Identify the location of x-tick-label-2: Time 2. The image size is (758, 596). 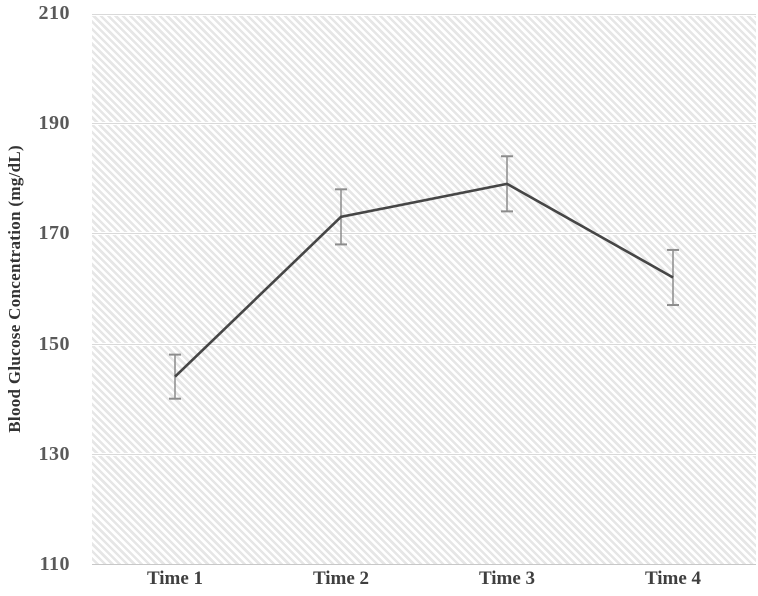
(341, 578).